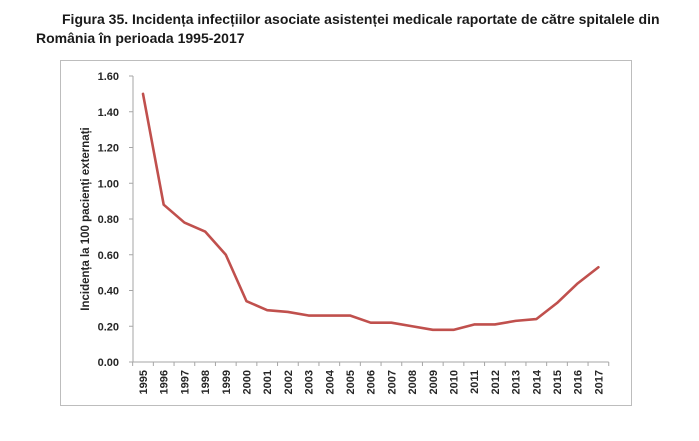 The width and height of the screenshot is (699, 441). I want to click on y-axis-ticks: 0.00 0.20 0.40 0.60 0.80 1.00 1.20 1.40 1.60, so click(115, 220).